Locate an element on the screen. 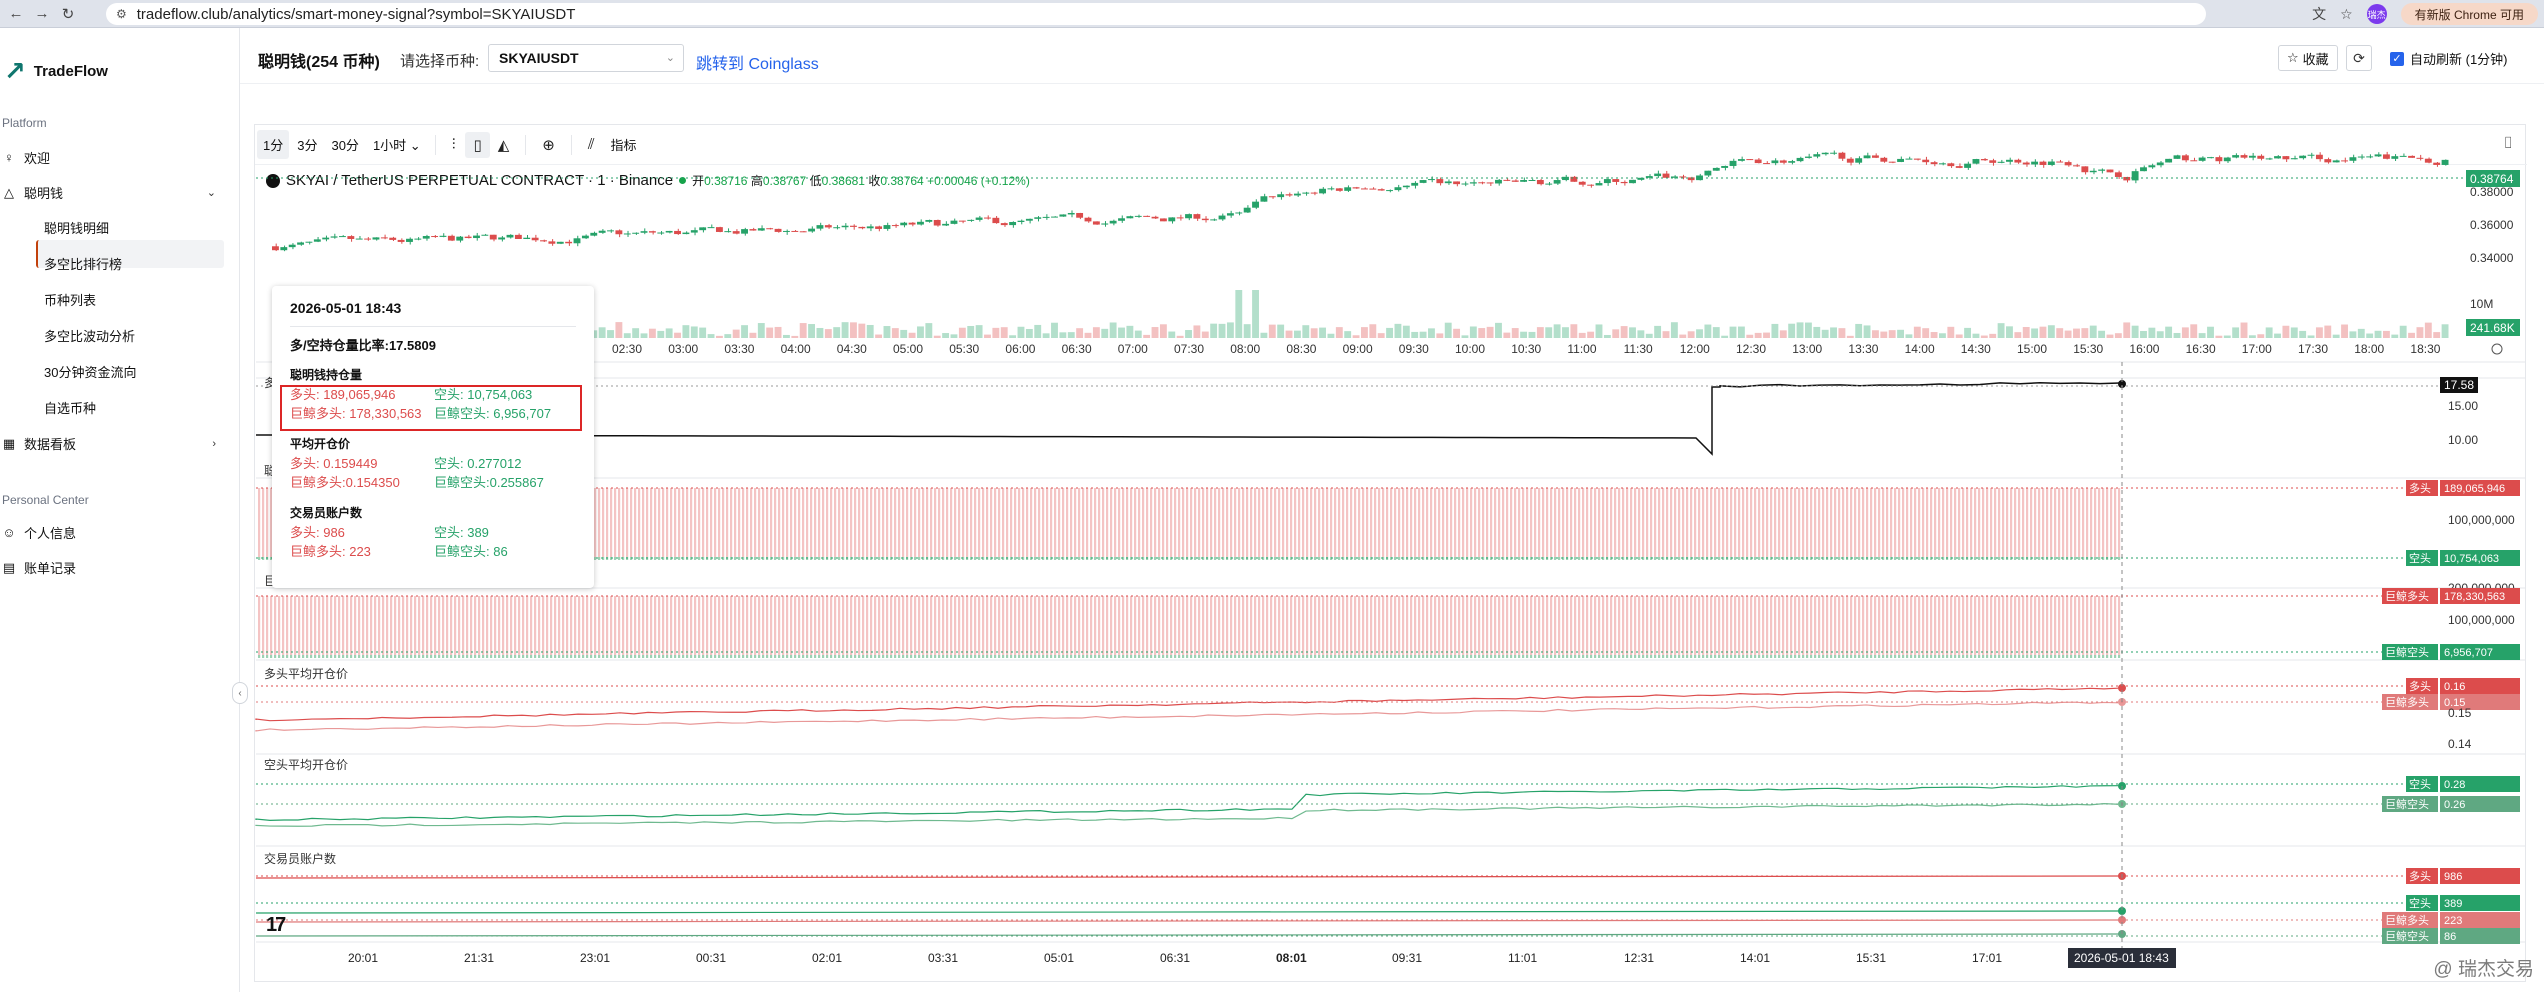 This screenshot has height=992, width=2544. tooltip-section-accounts: 交易员账户数 is located at coordinates (326, 513).